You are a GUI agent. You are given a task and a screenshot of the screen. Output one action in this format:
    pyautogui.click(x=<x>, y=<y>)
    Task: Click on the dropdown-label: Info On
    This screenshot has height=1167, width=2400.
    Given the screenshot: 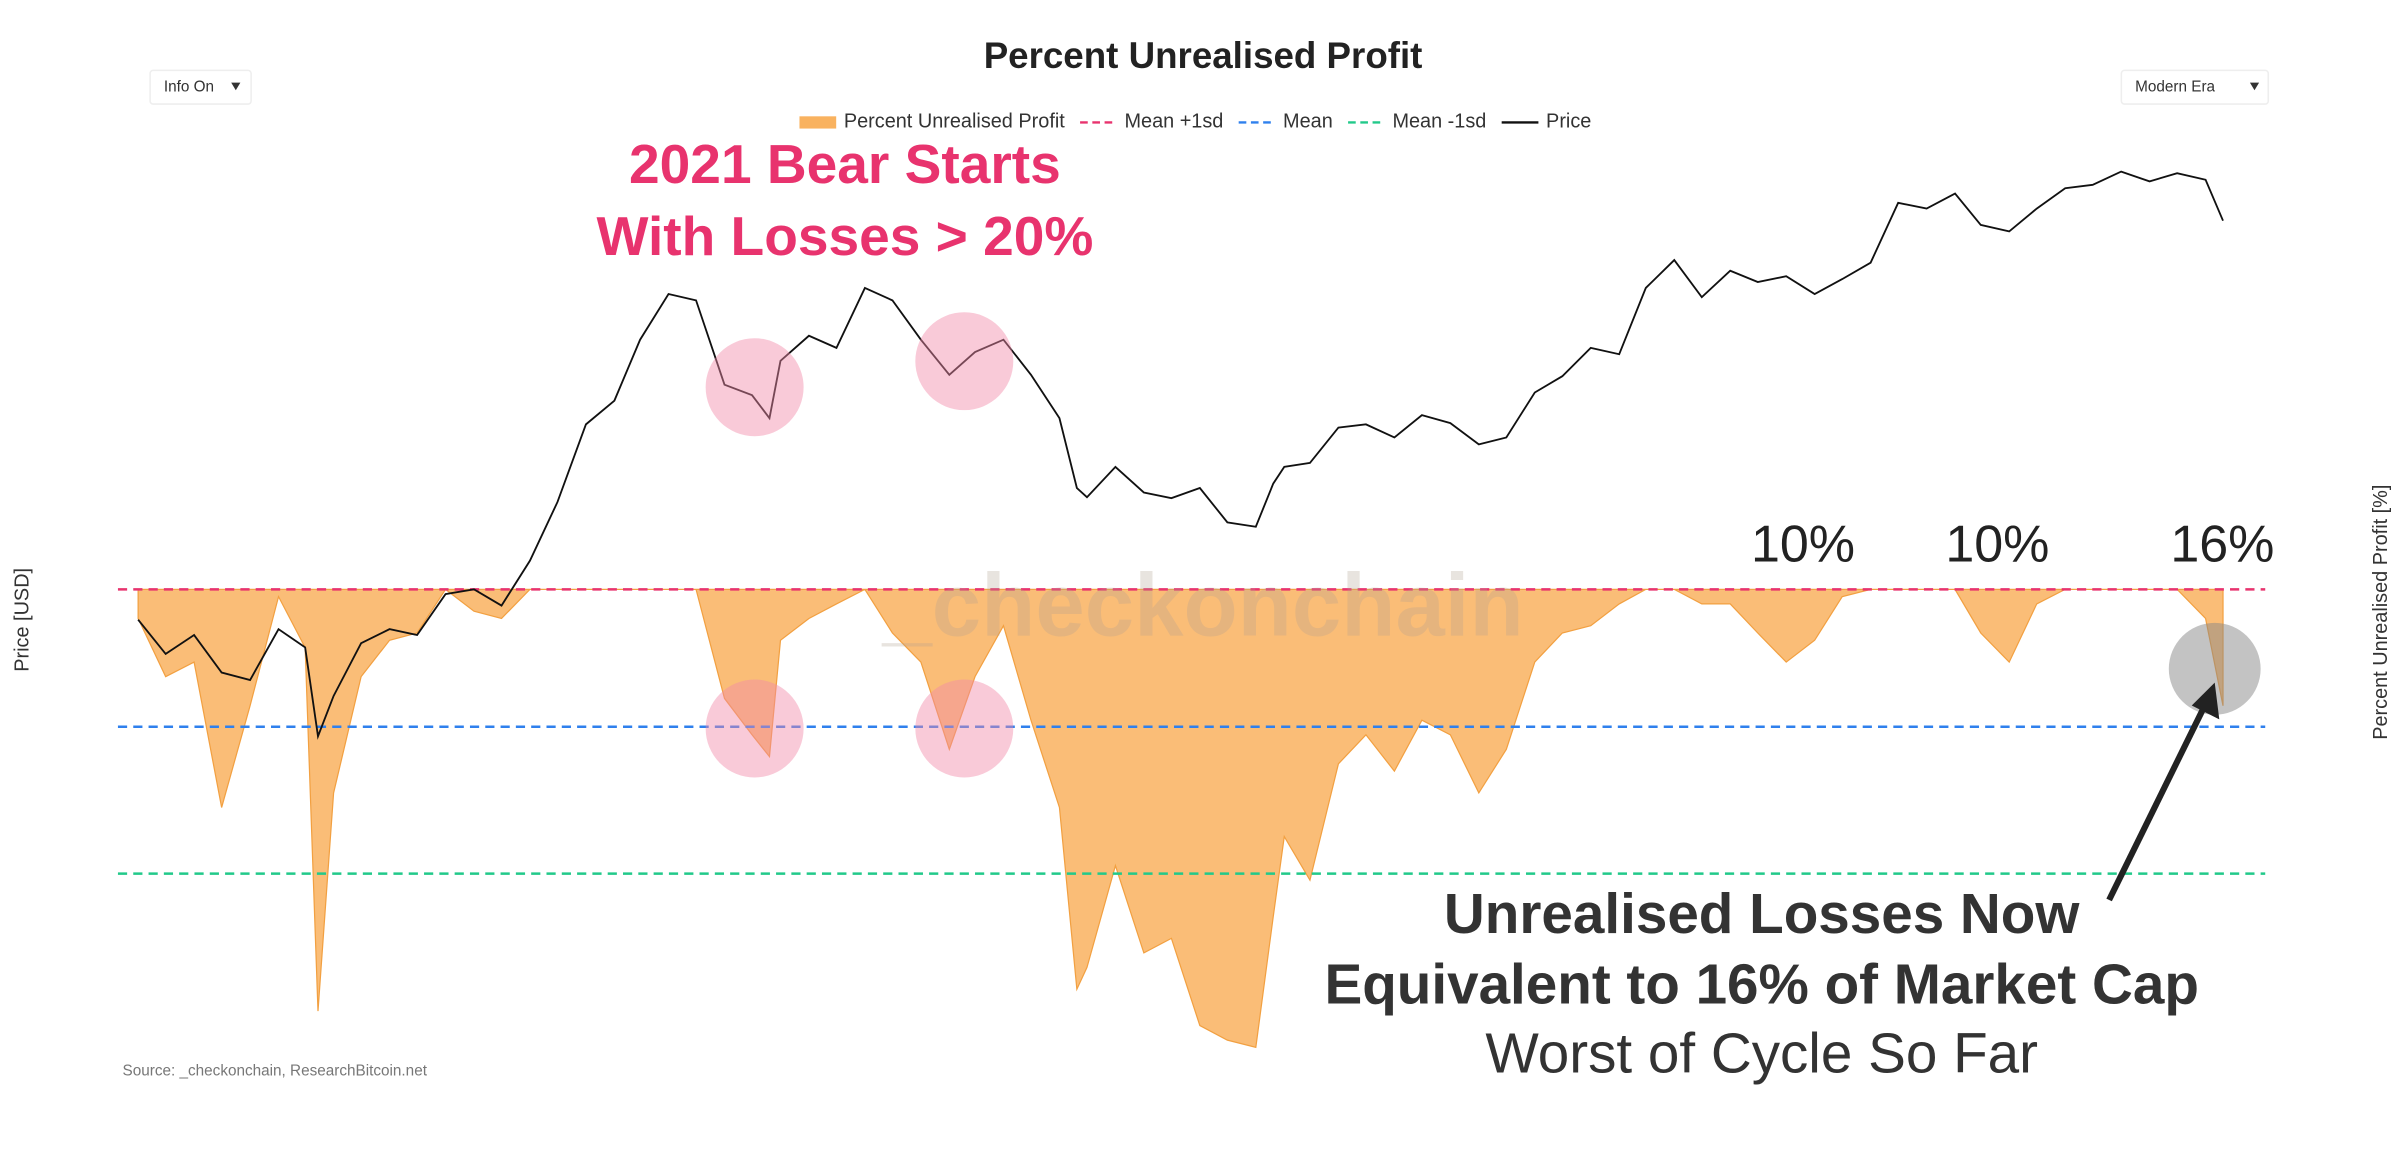 What is the action you would take?
    pyautogui.click(x=189, y=86)
    